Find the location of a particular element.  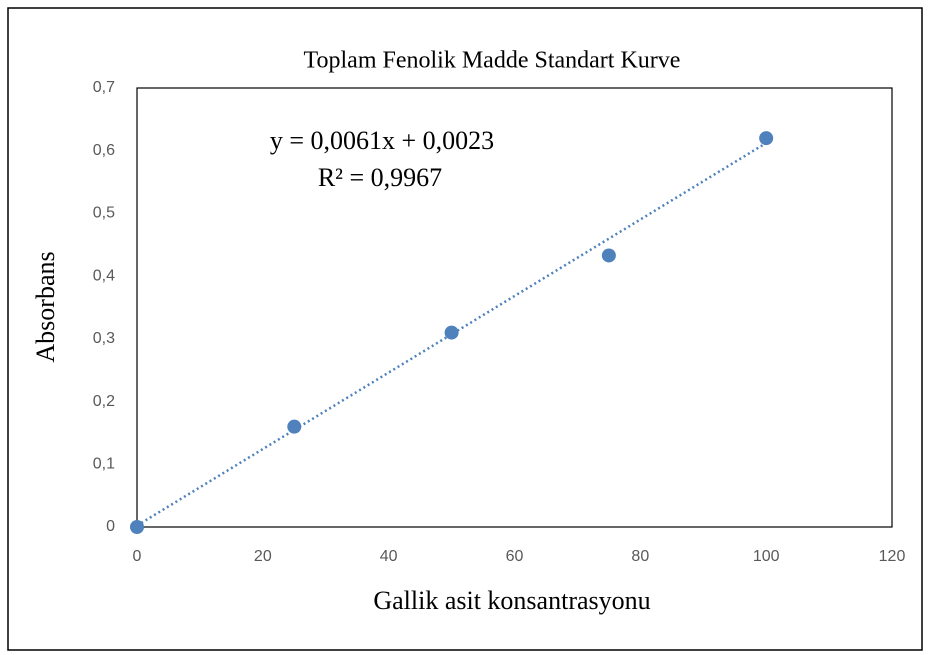

x-tick-label: 0 is located at coordinates (137, 556).